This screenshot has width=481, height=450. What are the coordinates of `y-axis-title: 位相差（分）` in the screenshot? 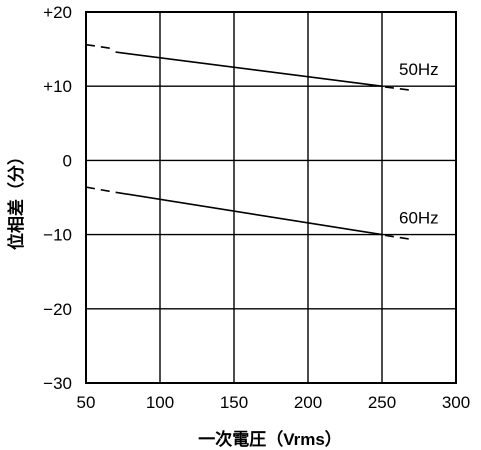 It's located at (16, 199).